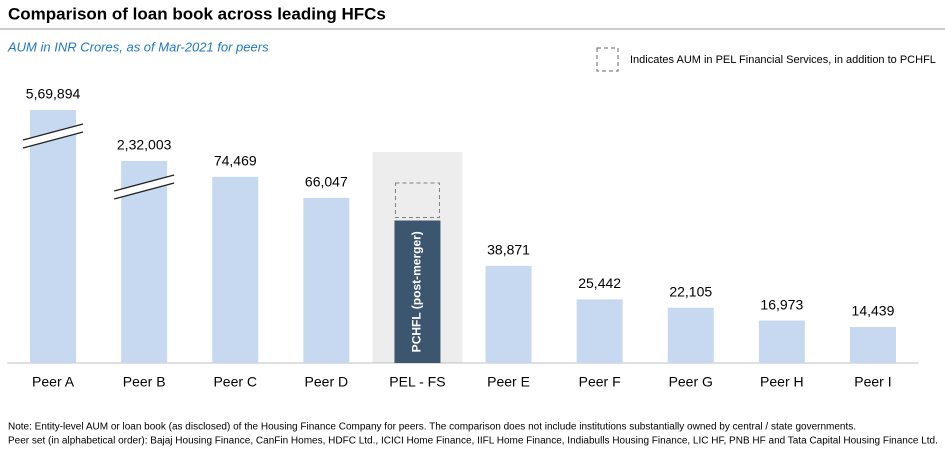 The image size is (945, 457). Describe the element at coordinates (782, 382) in the screenshot. I see `x-tick-label: Peer H` at that location.